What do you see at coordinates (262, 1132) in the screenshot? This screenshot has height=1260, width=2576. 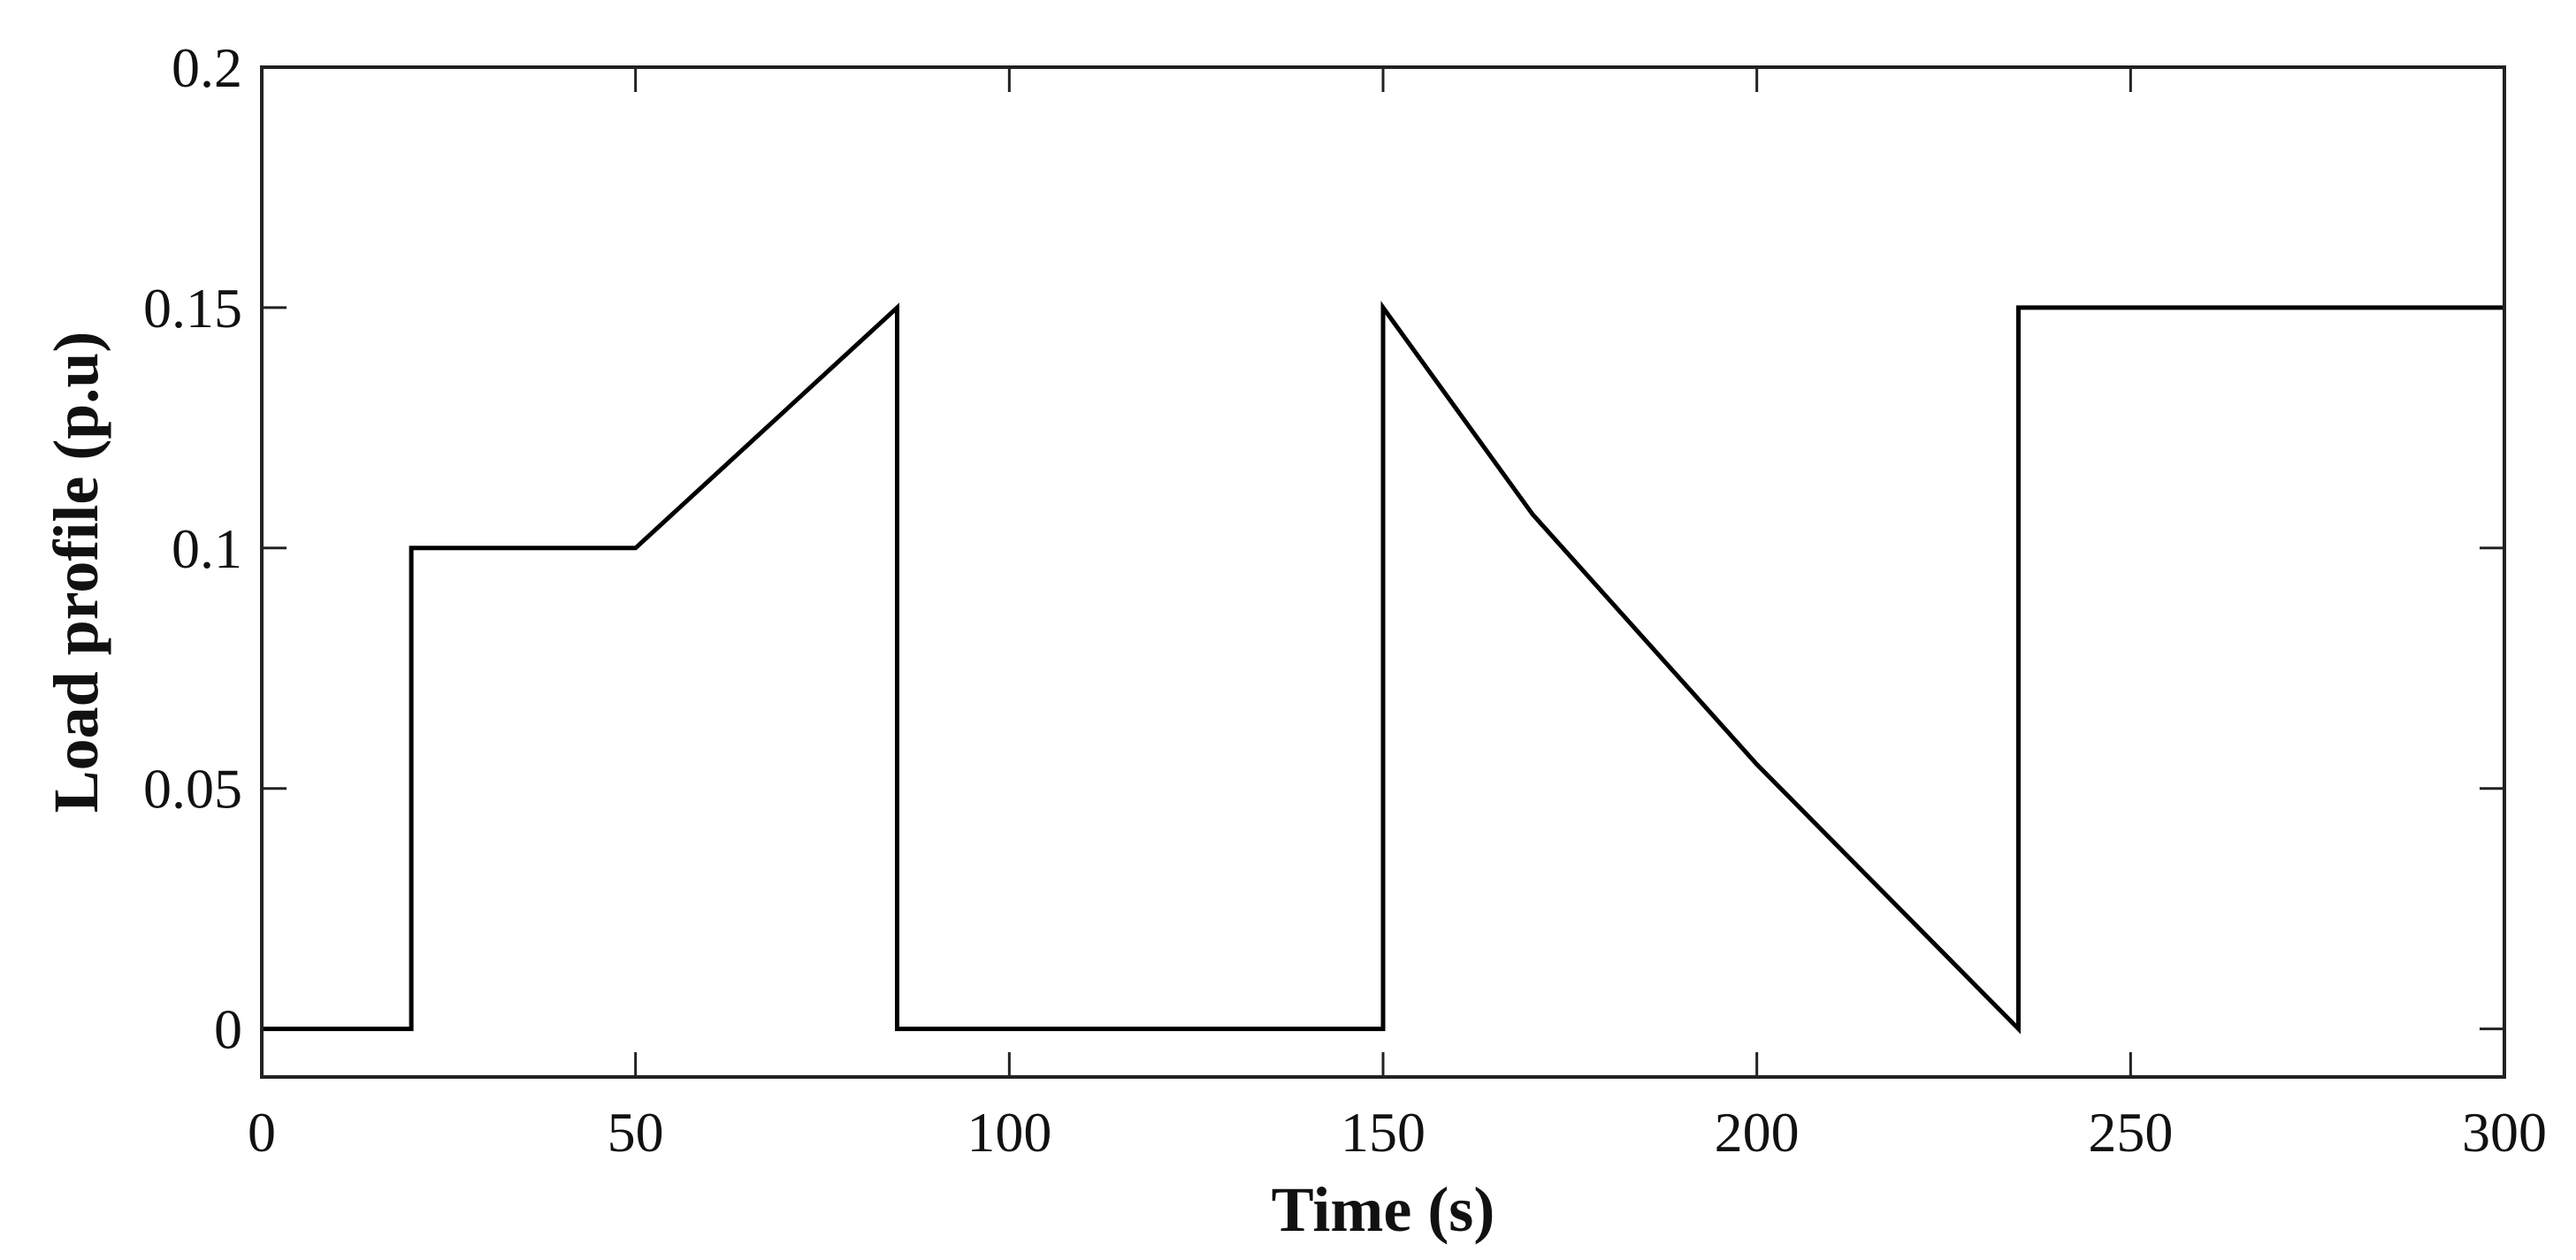 I see `x-tick-label: 0` at bounding box center [262, 1132].